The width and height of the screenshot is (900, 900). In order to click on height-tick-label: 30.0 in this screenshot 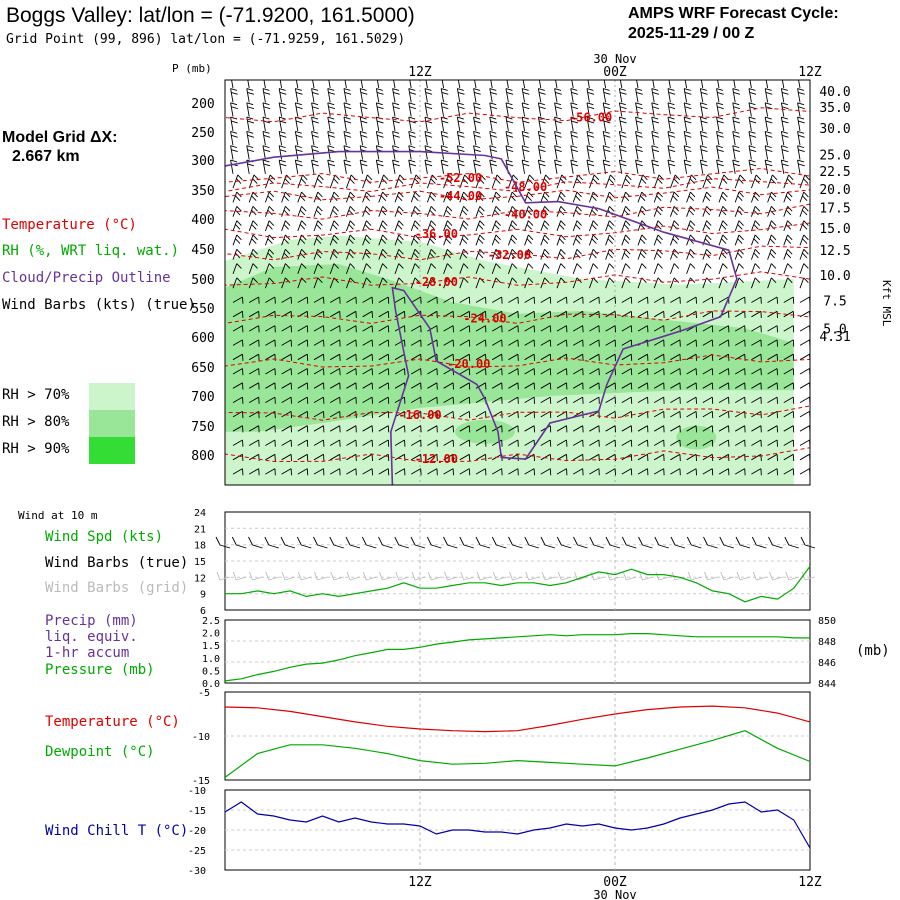, I will do `click(834, 129)`.